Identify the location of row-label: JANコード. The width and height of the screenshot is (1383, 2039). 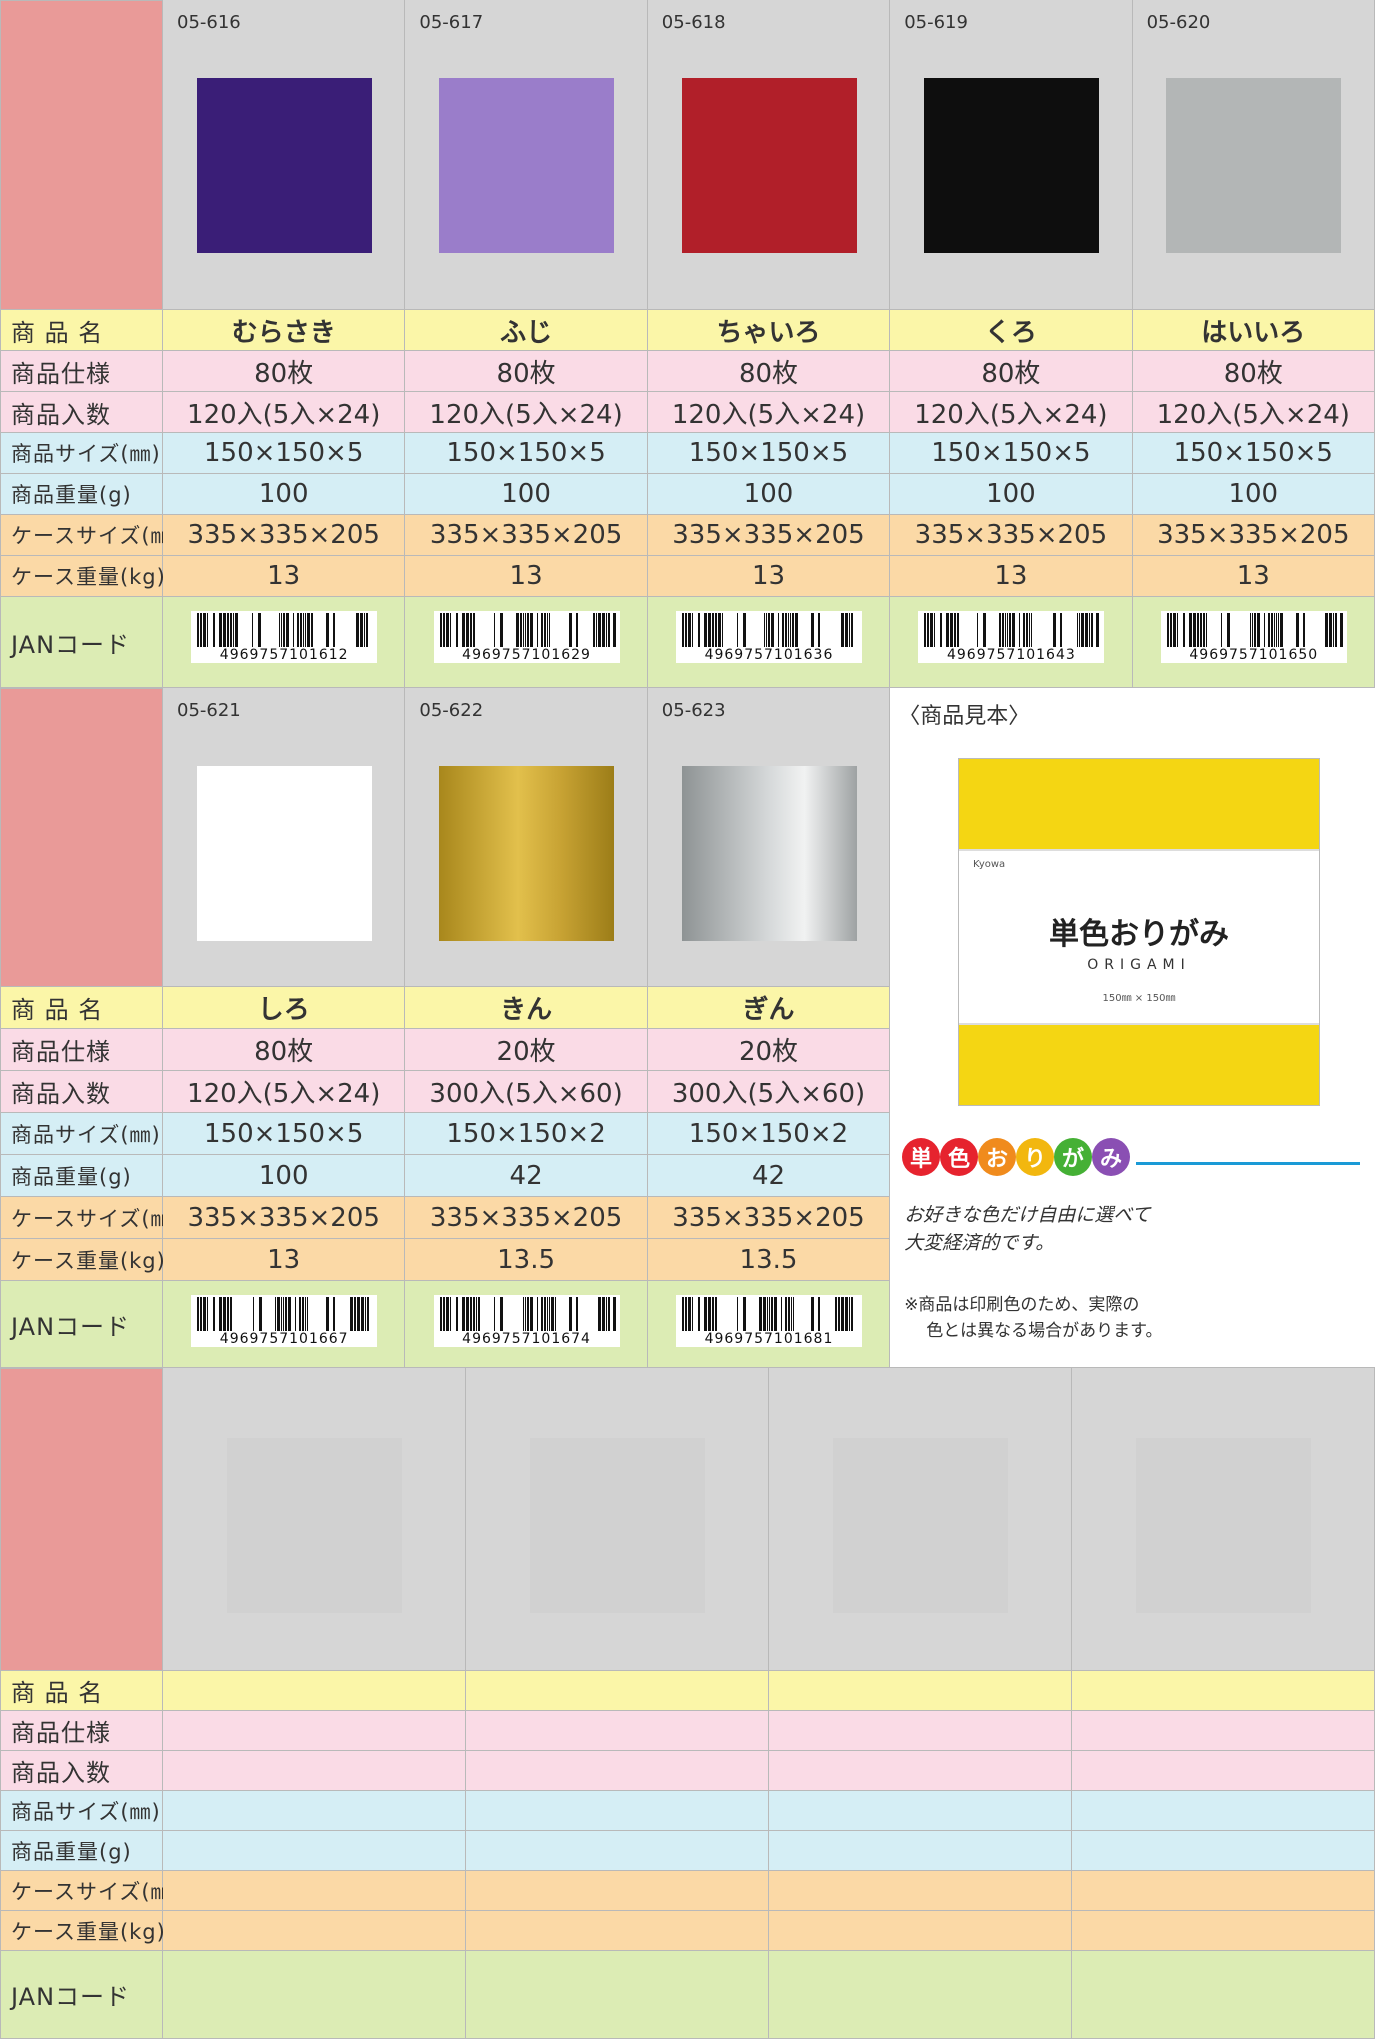
(81, 1995).